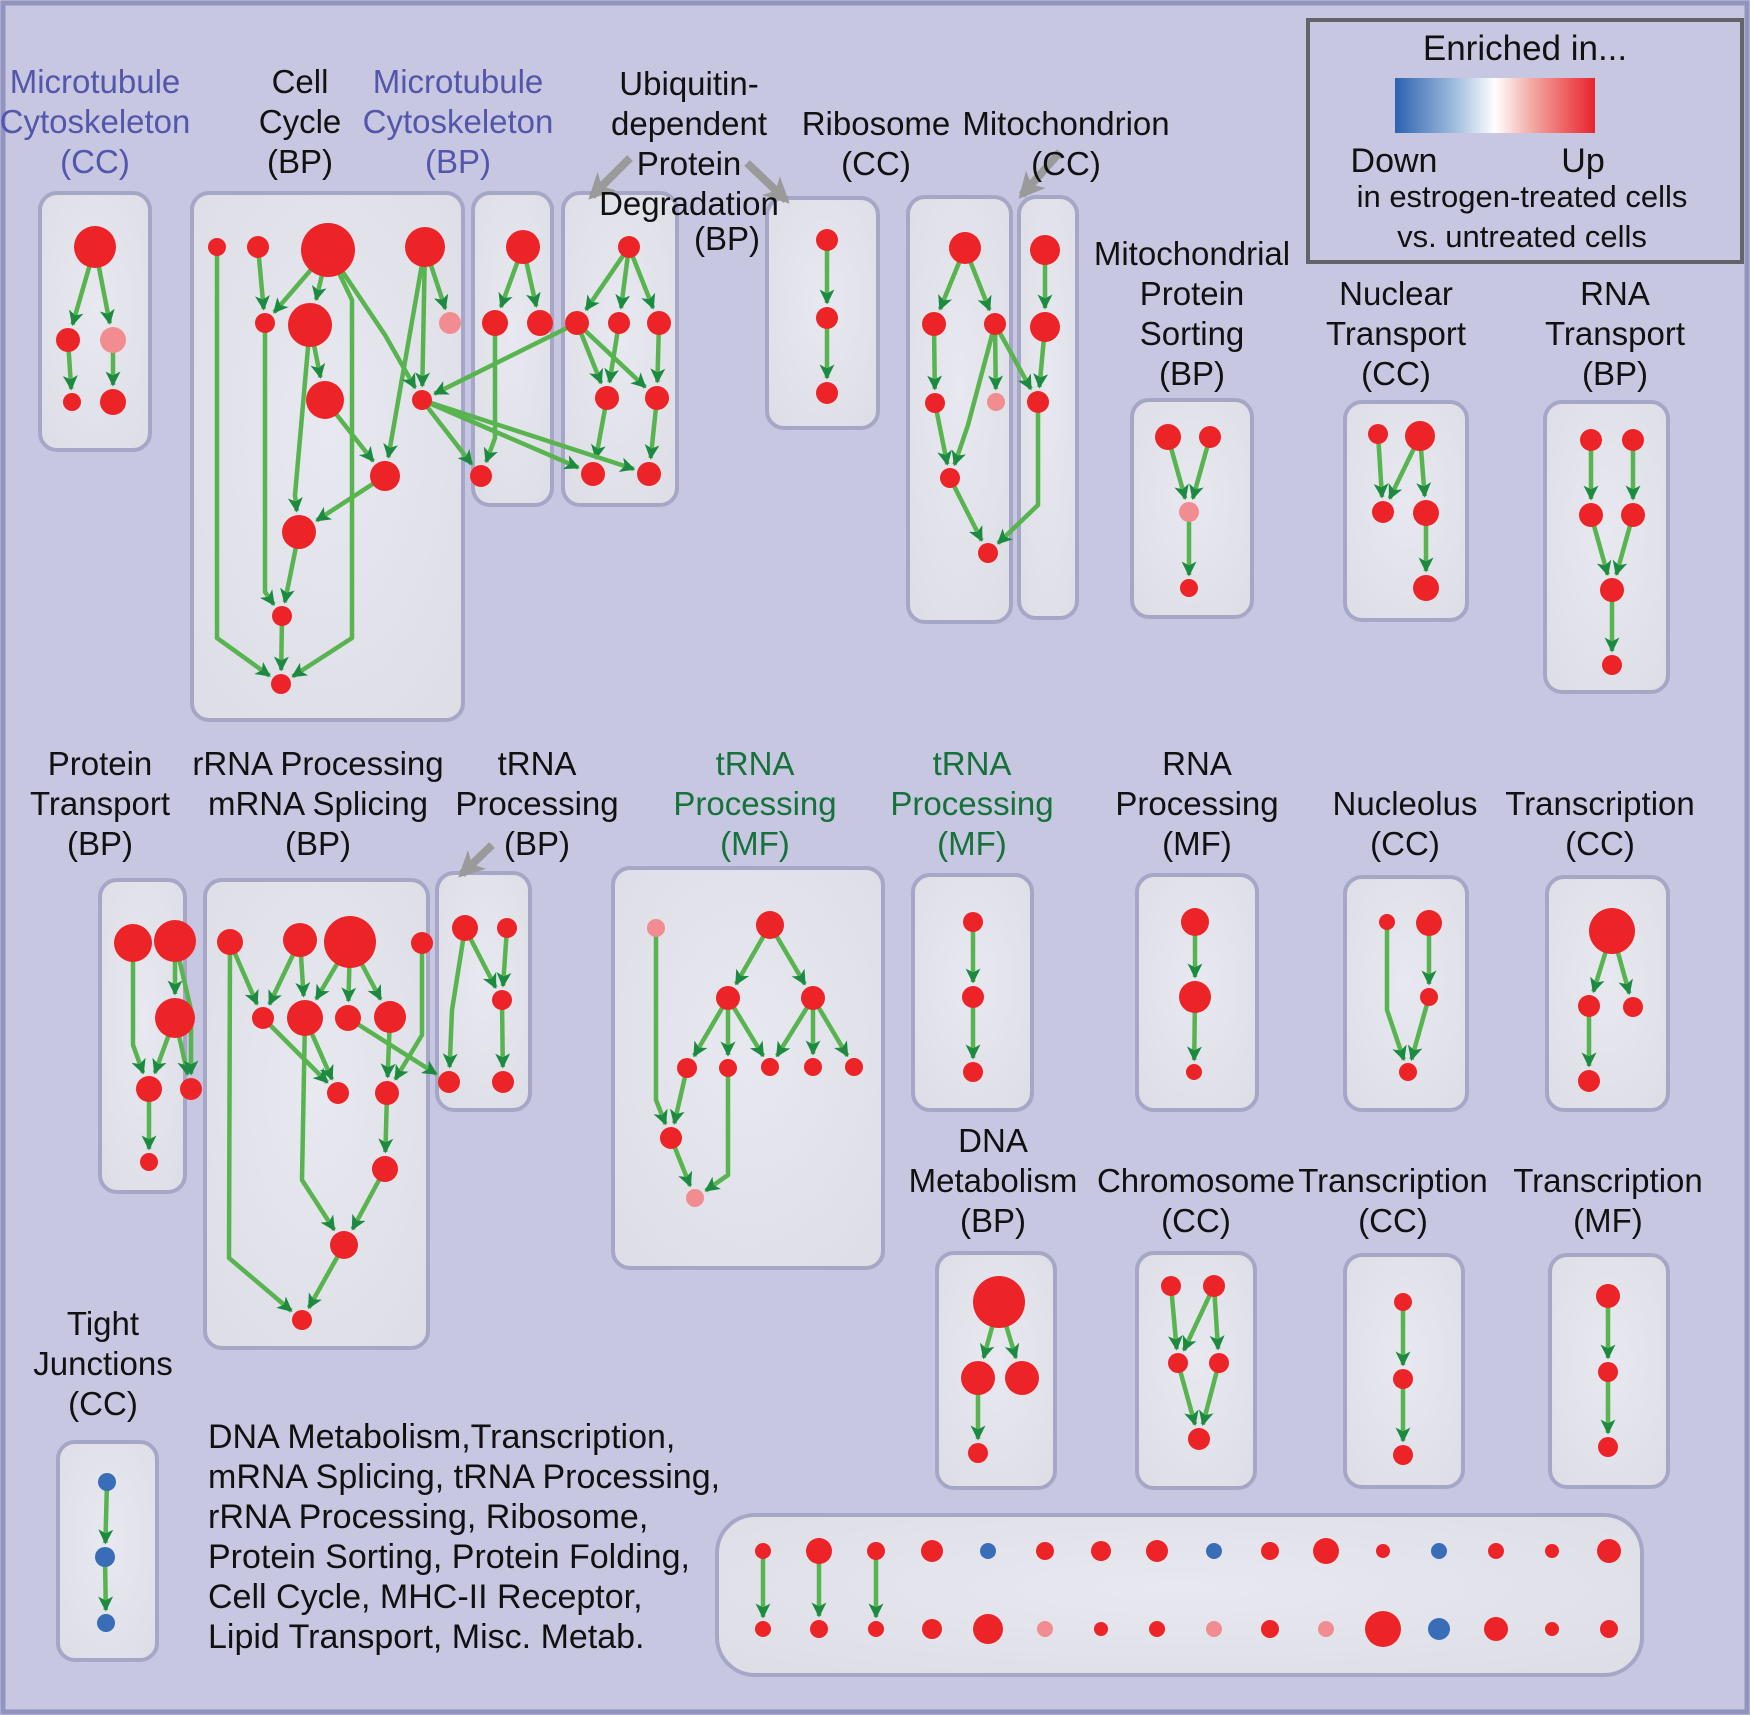  I want to click on edge-tj1-tj2, so click(106, 1513).